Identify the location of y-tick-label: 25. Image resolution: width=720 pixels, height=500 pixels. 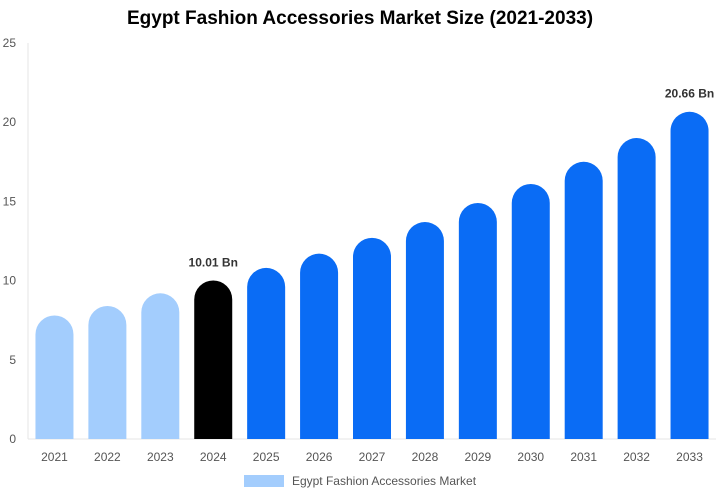
(10, 43).